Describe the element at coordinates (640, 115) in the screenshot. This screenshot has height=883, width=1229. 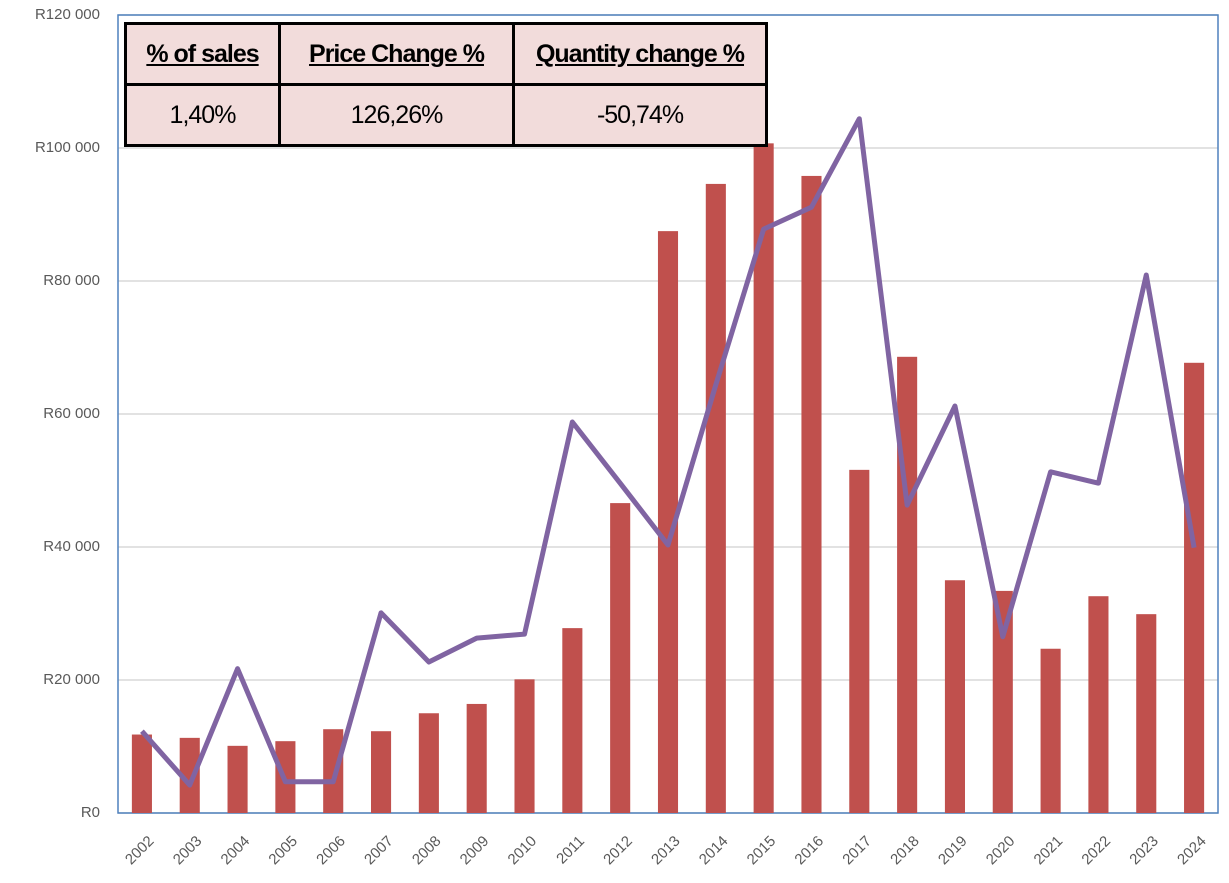
I see `table-cell: -50,74%` at that location.